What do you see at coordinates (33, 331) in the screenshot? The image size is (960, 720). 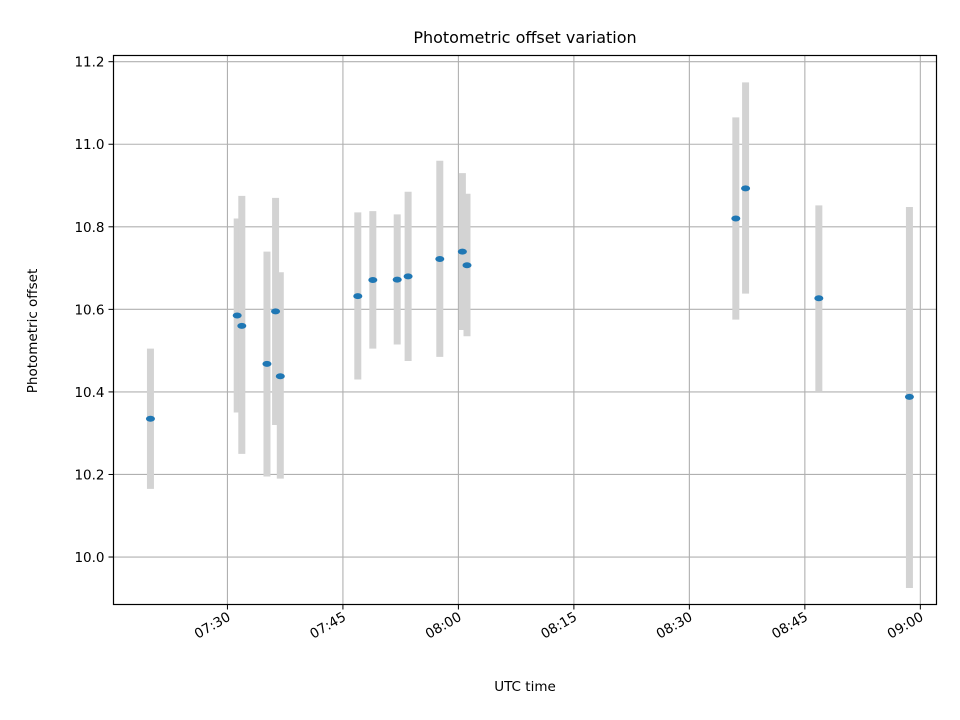 I see `y-axis-label: Photometric offset` at bounding box center [33, 331].